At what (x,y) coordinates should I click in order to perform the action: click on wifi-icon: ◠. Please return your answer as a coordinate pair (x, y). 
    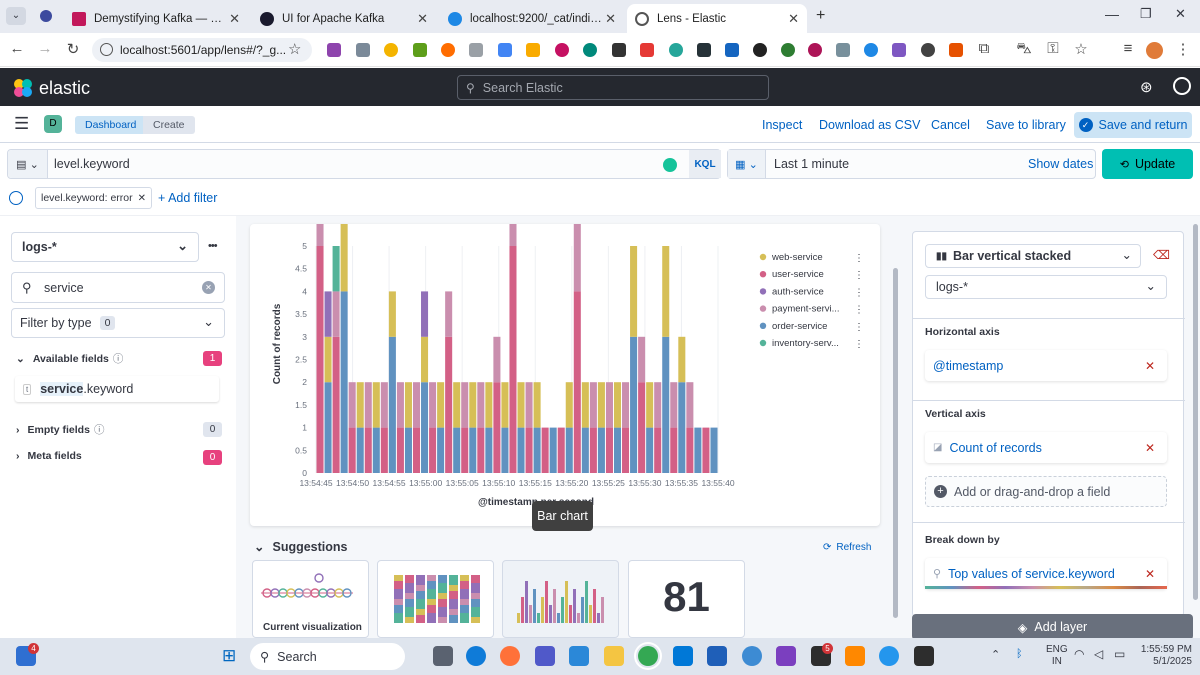
    Looking at the image, I should click on (1079, 654).